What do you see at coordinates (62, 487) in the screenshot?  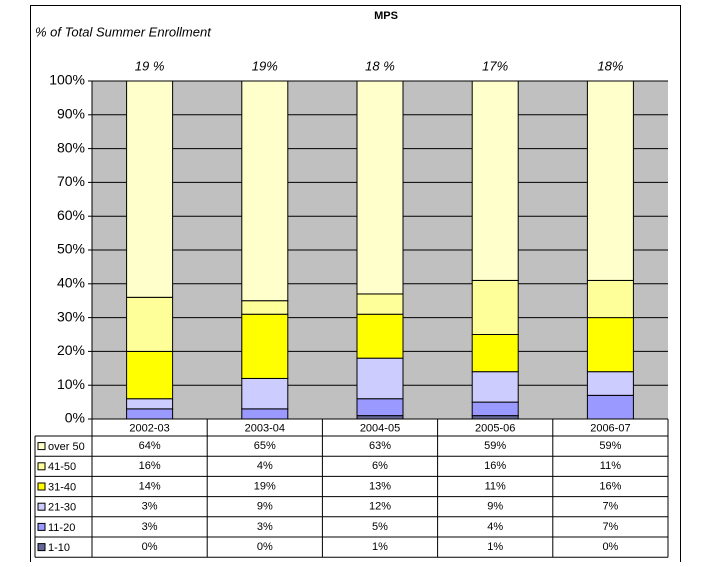 I see `legend-label: 31-40` at bounding box center [62, 487].